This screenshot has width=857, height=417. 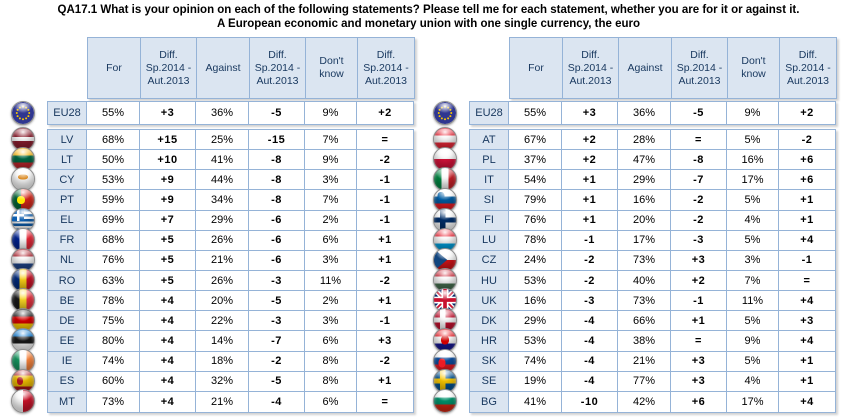 I want to click on table-row-bg: BG 41% -10 42% +6 17% +4, so click(x=652, y=401).